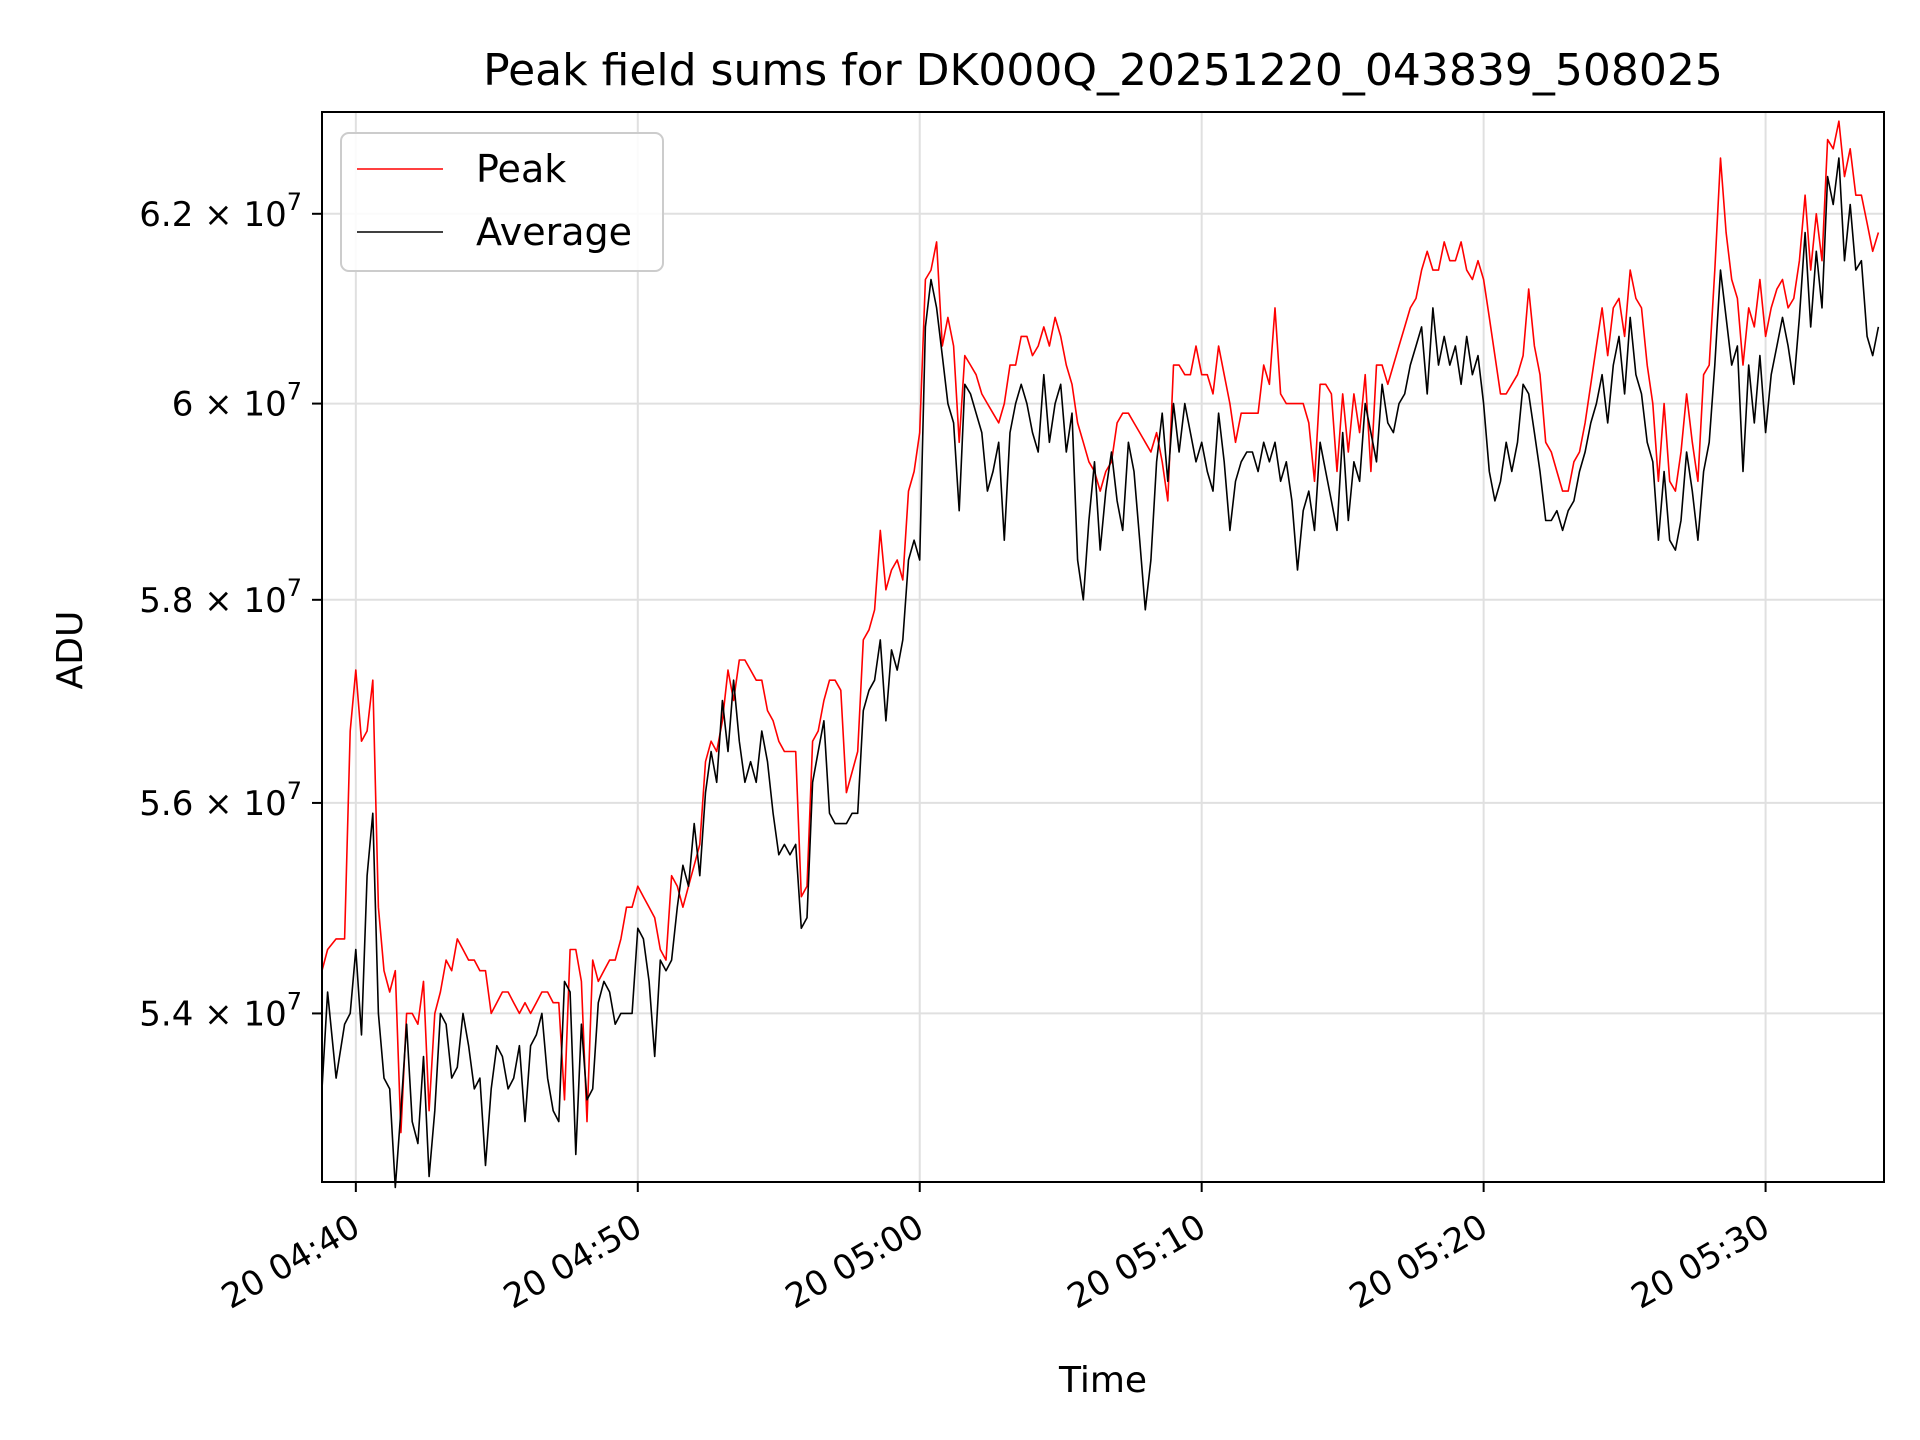 The height and width of the screenshot is (1440, 1920). I want to click on y-tick-label: 5.8 × 107, so click(220, 597).